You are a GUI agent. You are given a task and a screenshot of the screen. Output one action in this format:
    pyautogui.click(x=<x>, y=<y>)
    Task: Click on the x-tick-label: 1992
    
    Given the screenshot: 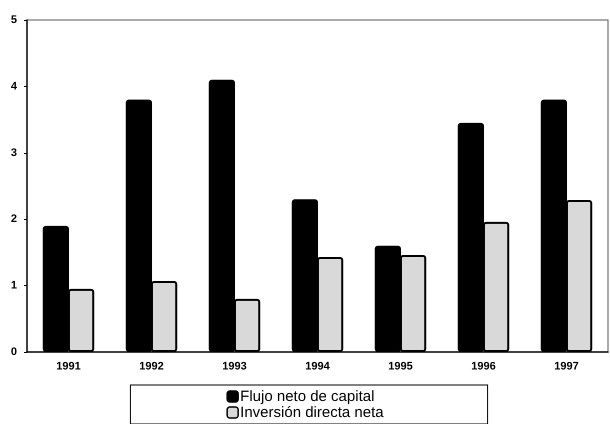 What is the action you would take?
    pyautogui.click(x=151, y=366)
    